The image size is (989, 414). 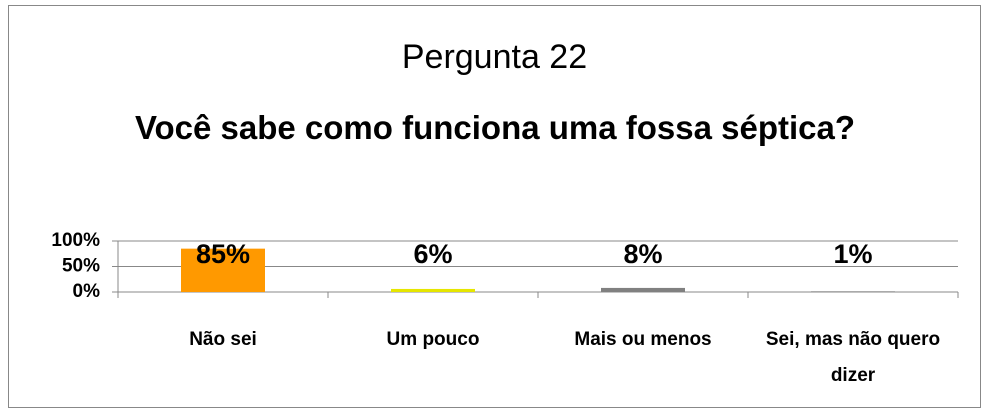 I want to click on x-tick-label: Mais ou menos, so click(x=643, y=339).